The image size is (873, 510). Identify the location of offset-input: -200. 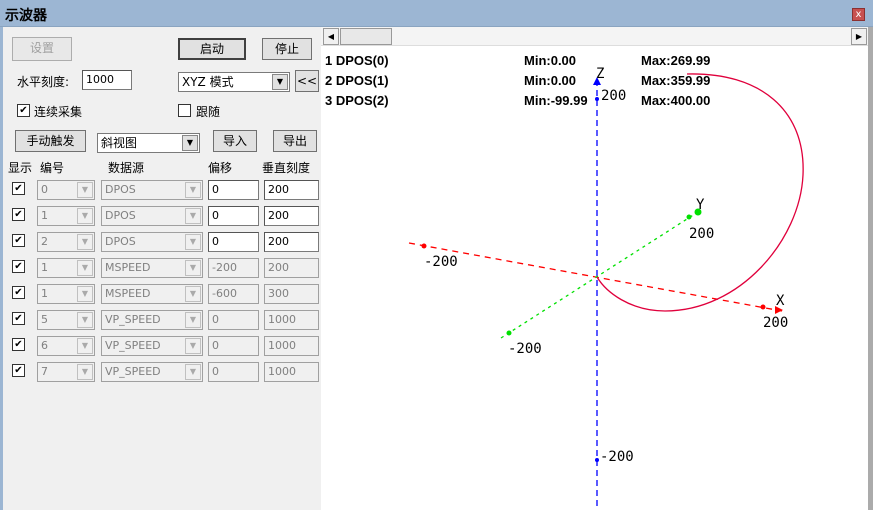
(233, 268).